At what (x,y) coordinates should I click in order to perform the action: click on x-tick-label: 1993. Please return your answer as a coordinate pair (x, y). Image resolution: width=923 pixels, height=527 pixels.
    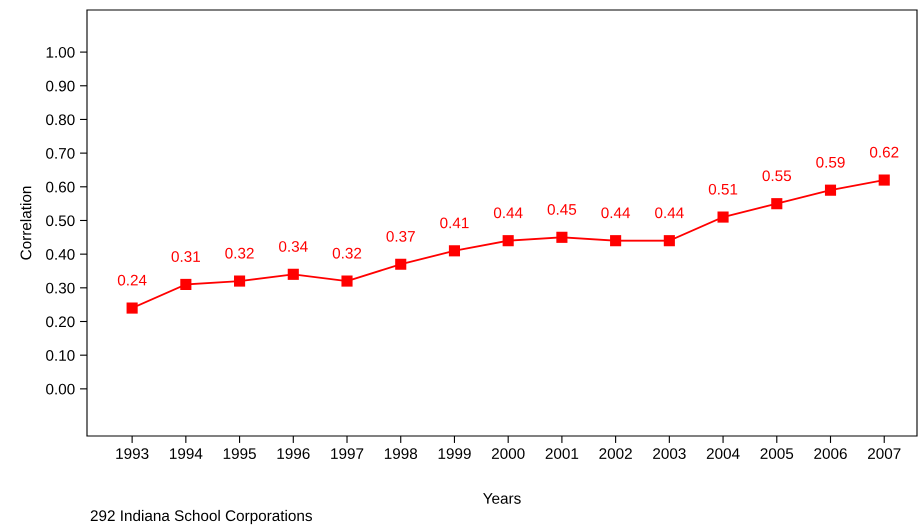
    Looking at the image, I should click on (132, 454).